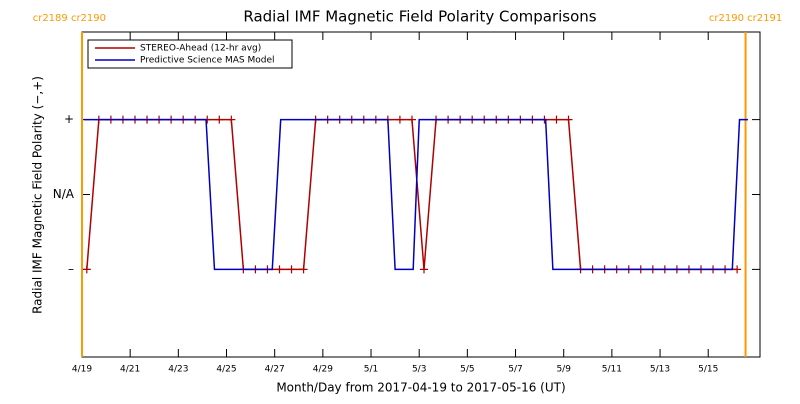 Image resolution: width=800 pixels, height=404 pixels. I want to click on rotation-label: cr2189 cr2190, so click(69, 18).